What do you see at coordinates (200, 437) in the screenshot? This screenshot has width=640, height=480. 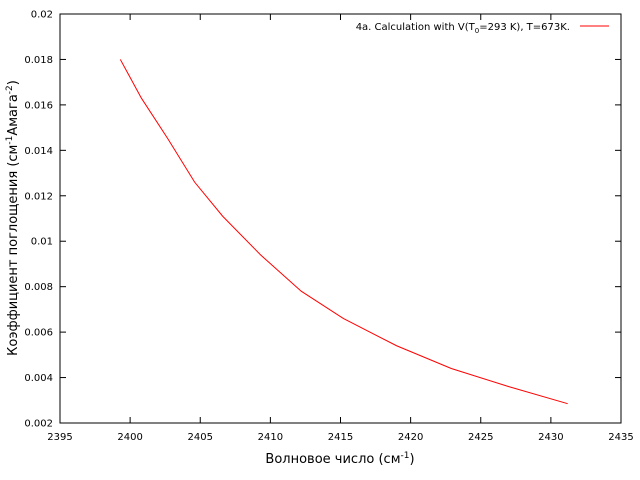 I see `x-tick-label: 2405` at bounding box center [200, 437].